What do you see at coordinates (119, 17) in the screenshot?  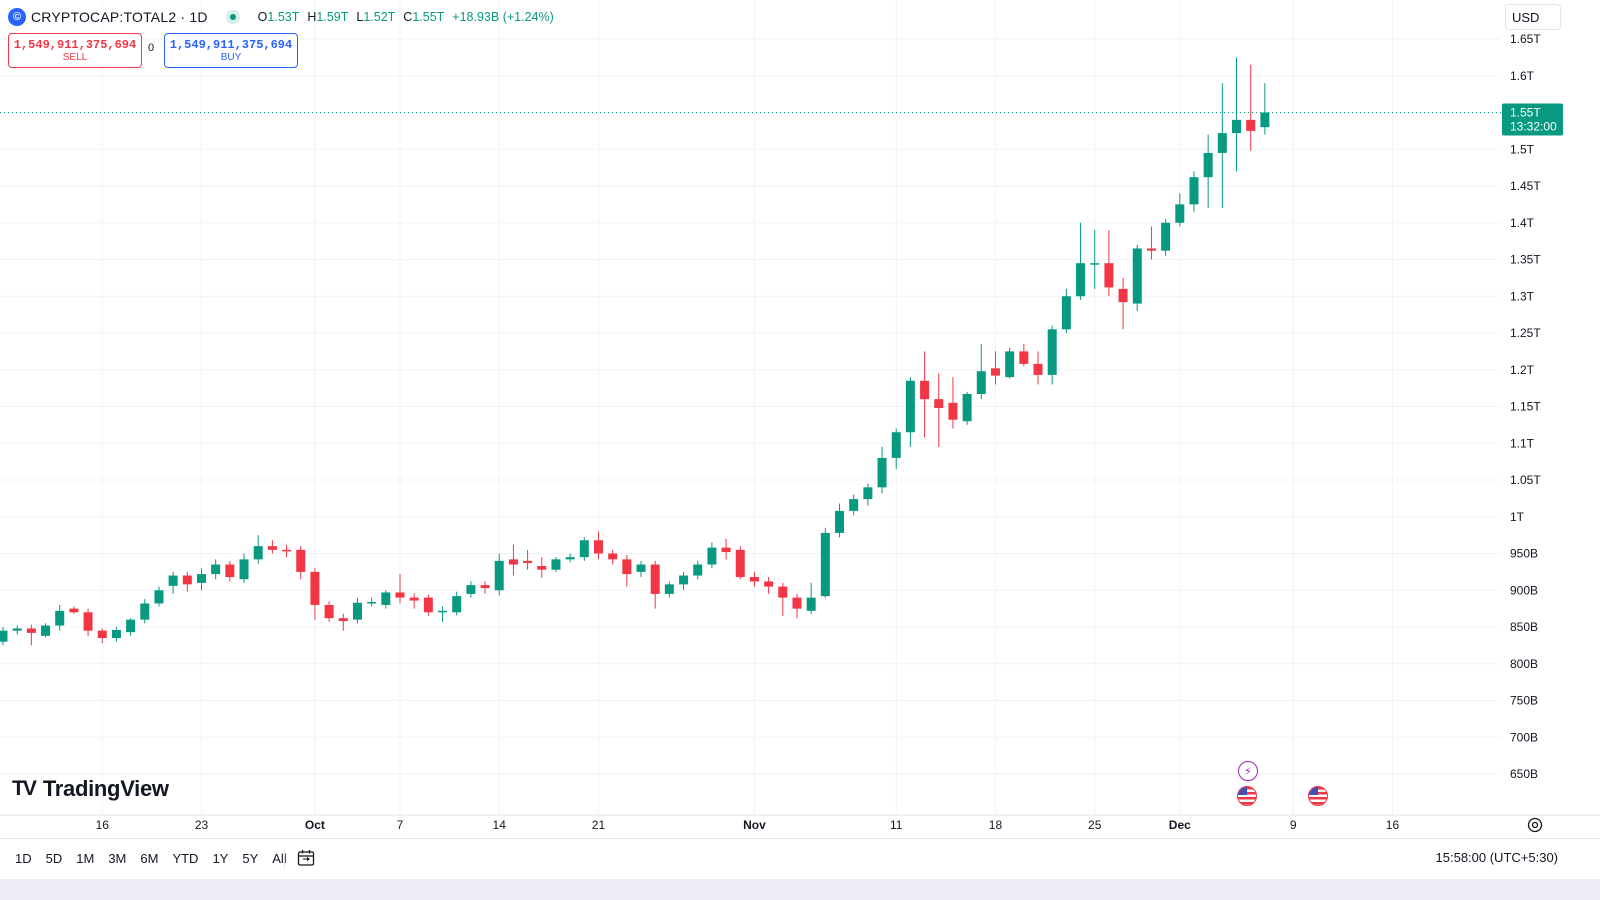 I see `symbol-title: CRYPTOCAP:TOTAL2 · 1D` at bounding box center [119, 17].